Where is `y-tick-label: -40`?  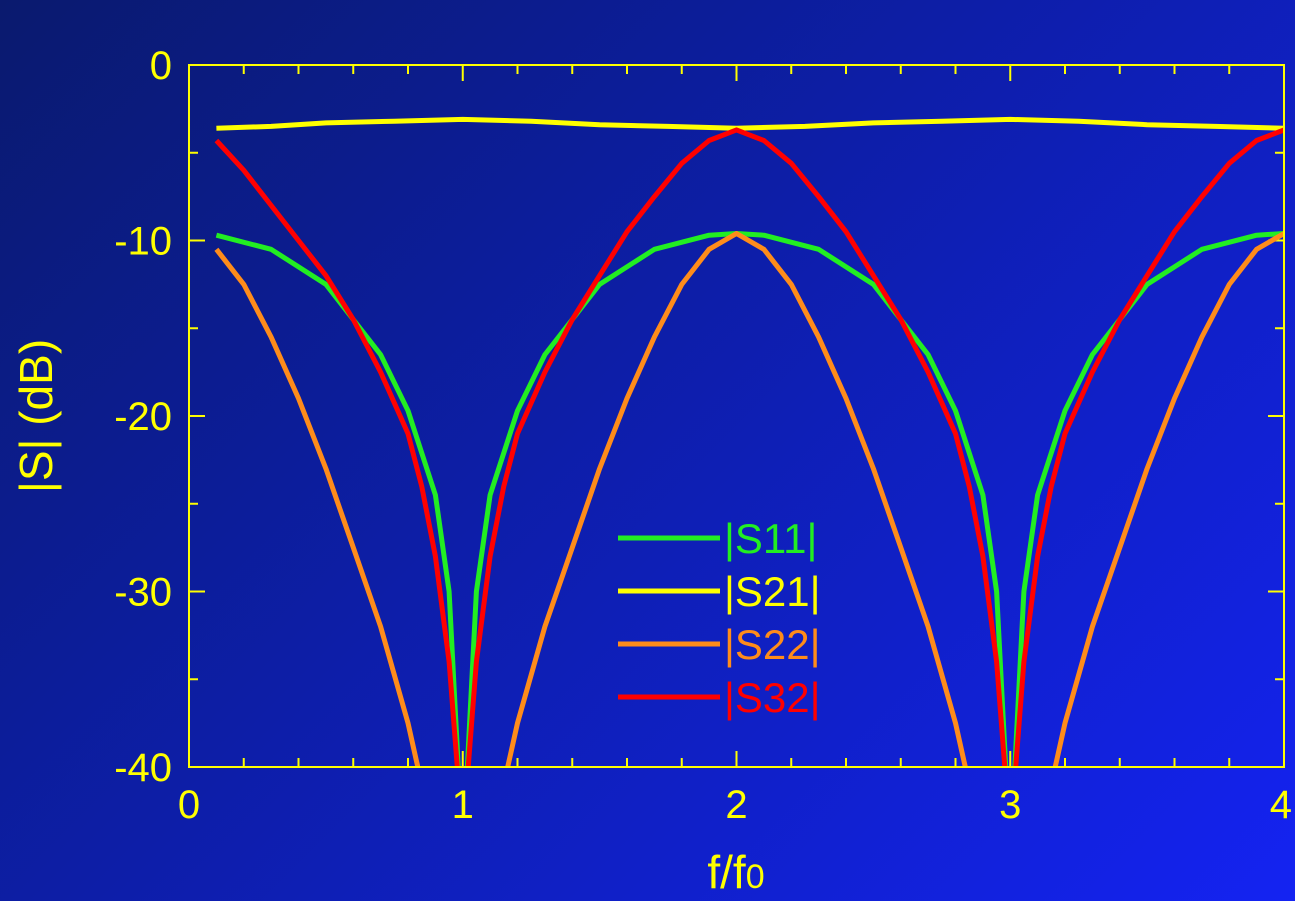 y-tick-label: -40 is located at coordinates (143, 768).